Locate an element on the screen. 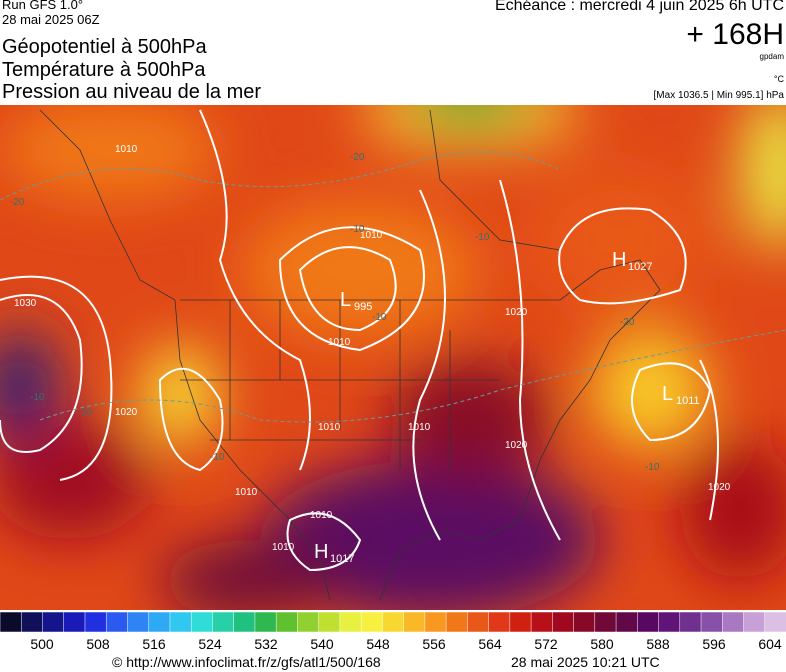 The width and height of the screenshot is (786, 672). colorbar-tick-label: 604 is located at coordinates (770, 644).